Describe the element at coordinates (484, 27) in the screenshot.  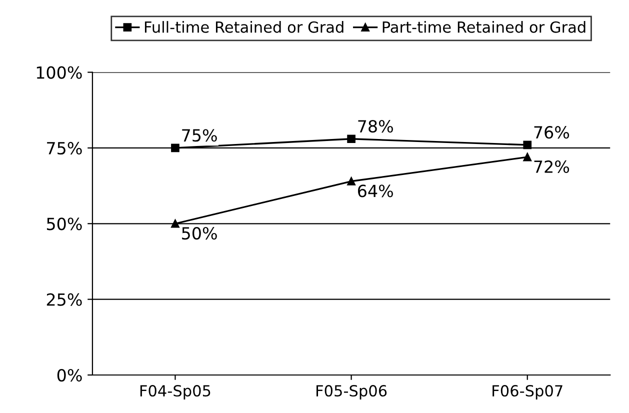
I see `legend-label: Part-time Retained or Grad` at that location.